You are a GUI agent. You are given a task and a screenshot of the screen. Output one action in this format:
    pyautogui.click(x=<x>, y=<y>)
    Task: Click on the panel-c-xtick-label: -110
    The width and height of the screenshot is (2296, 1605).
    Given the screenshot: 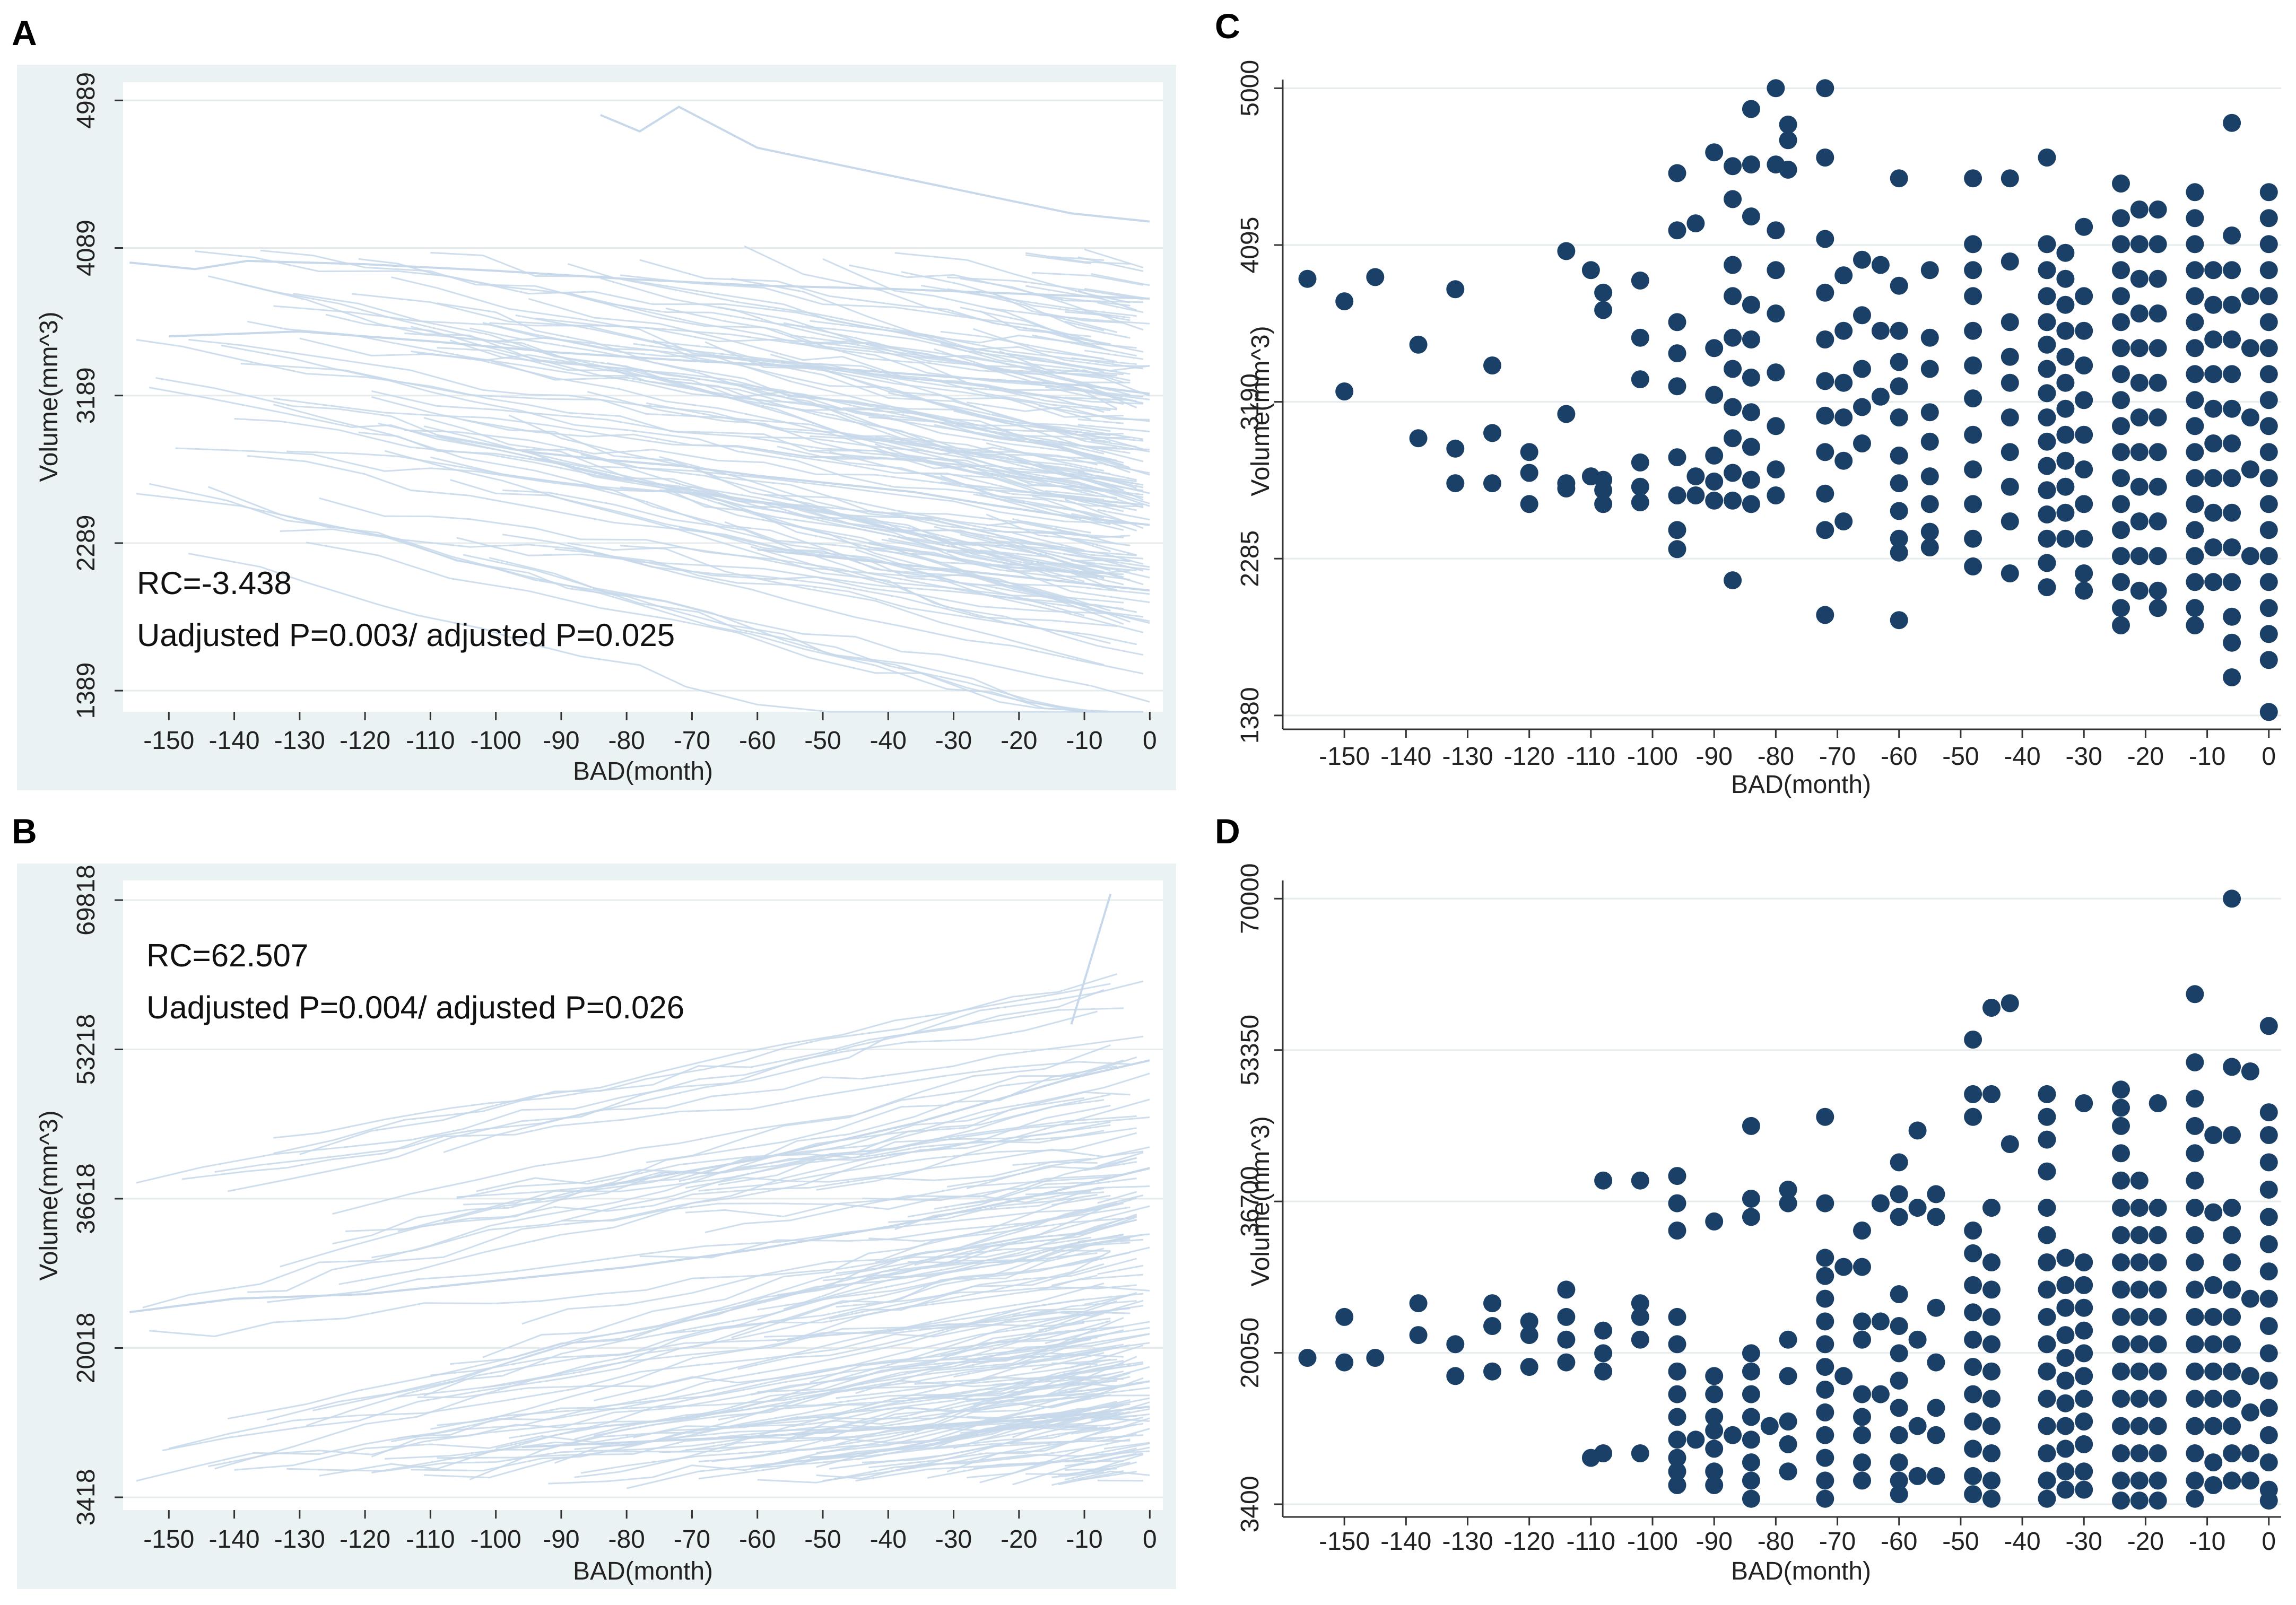 What is the action you would take?
    pyautogui.click(x=1592, y=757)
    